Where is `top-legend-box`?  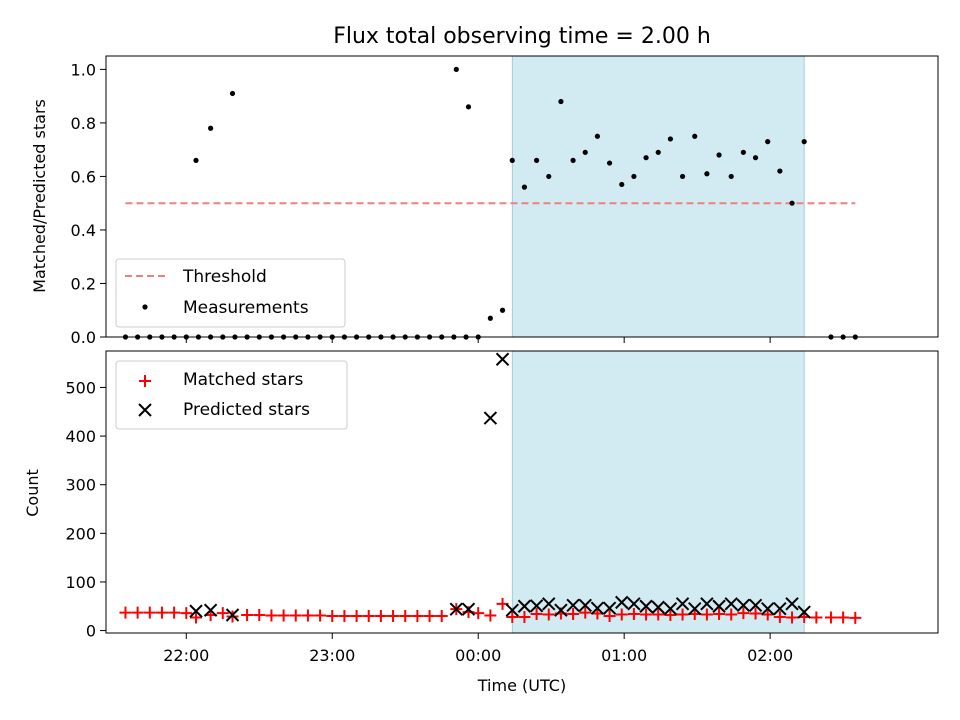
top-legend-box is located at coordinates (230, 293).